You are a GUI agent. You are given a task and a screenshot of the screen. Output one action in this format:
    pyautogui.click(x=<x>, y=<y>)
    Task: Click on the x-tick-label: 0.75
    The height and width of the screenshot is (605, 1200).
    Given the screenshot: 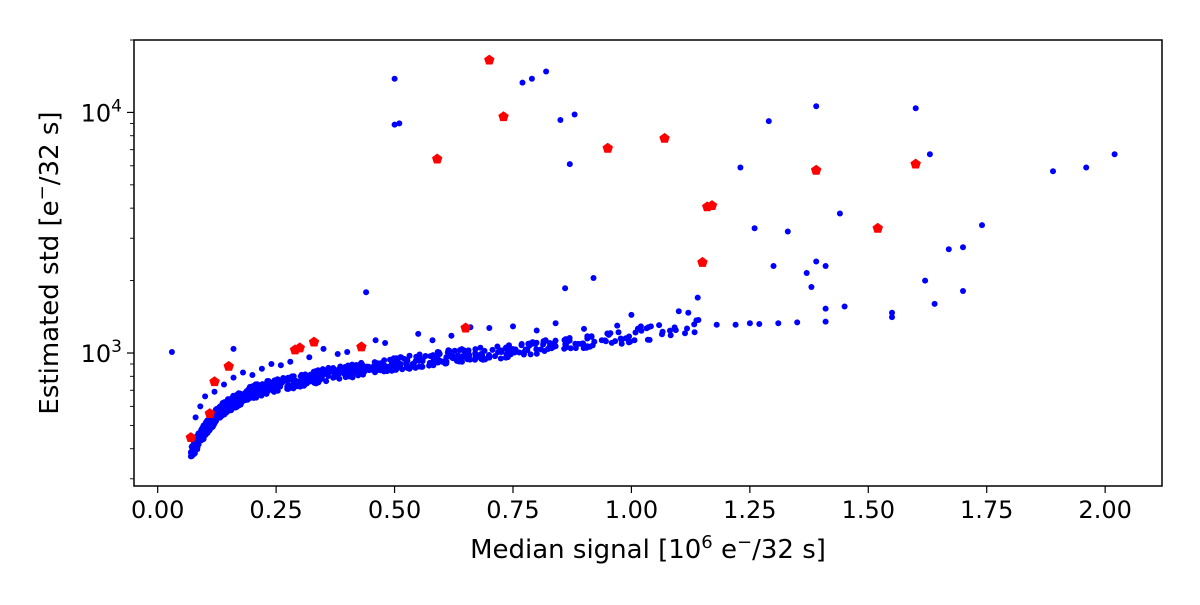 What is the action you would take?
    pyautogui.click(x=512, y=510)
    